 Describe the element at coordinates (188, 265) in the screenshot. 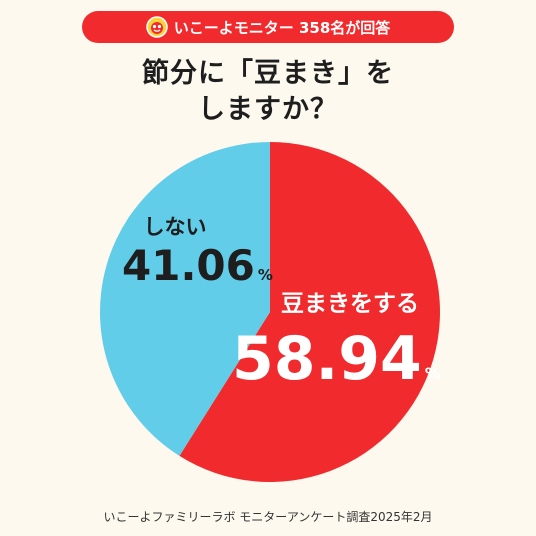

I see `value-label-1: 41.06` at that location.